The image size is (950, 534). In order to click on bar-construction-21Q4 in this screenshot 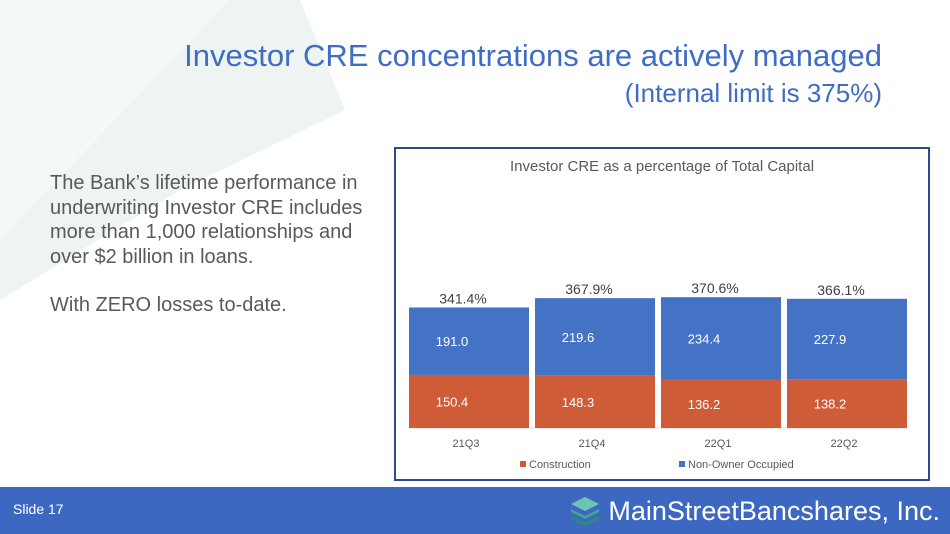, I will do `click(595, 401)`.